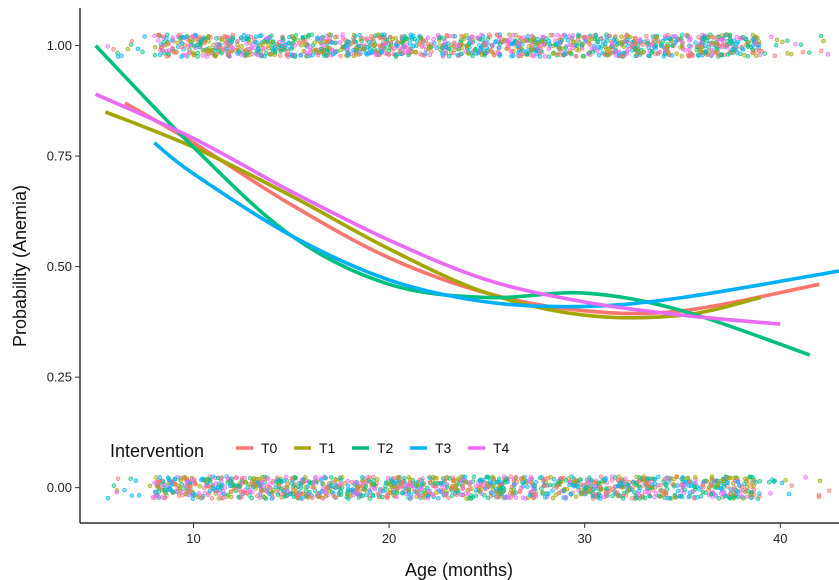 The width and height of the screenshot is (839, 580). Describe the element at coordinates (584, 538) in the screenshot. I see `x-tick-label: 30` at that location.